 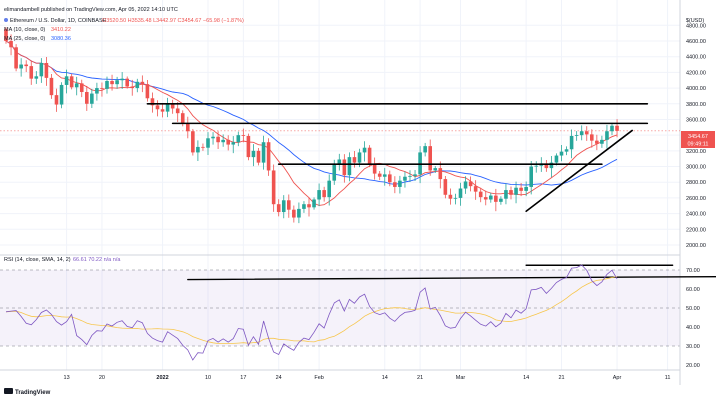 What do you see at coordinates (695, 21) in the screenshot?
I see `currency-label: $(USD)` at bounding box center [695, 21].